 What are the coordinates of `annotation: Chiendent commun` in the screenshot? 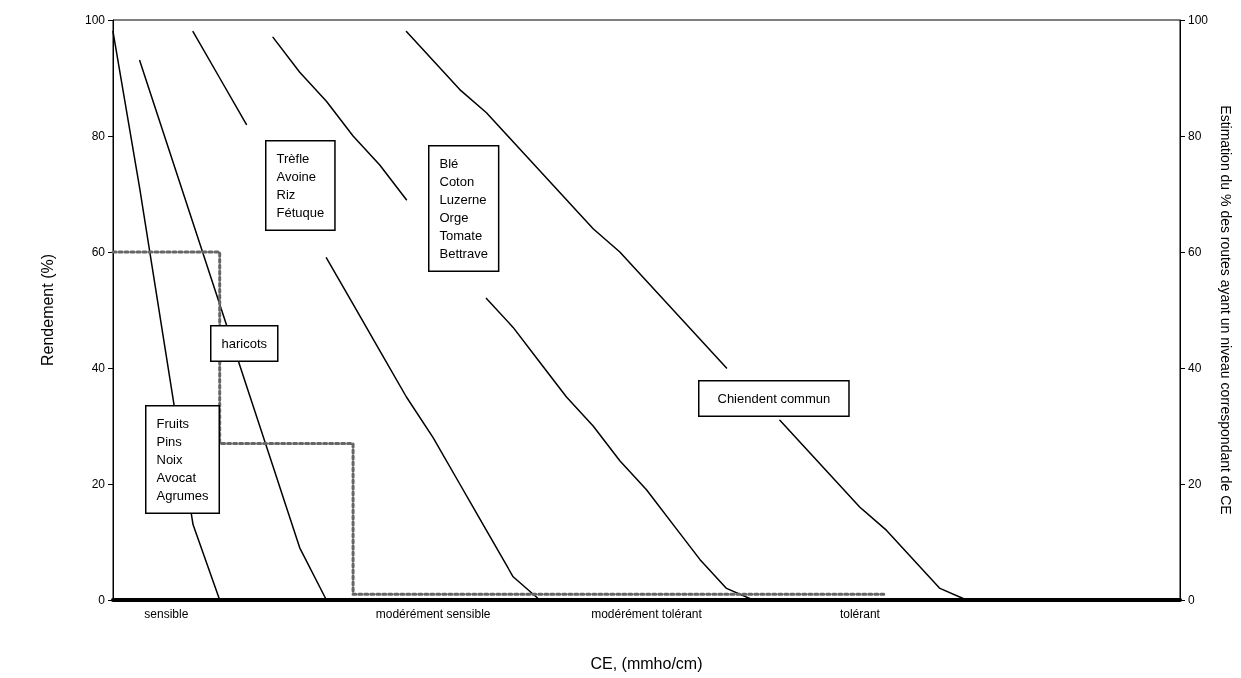 It's located at (774, 398).